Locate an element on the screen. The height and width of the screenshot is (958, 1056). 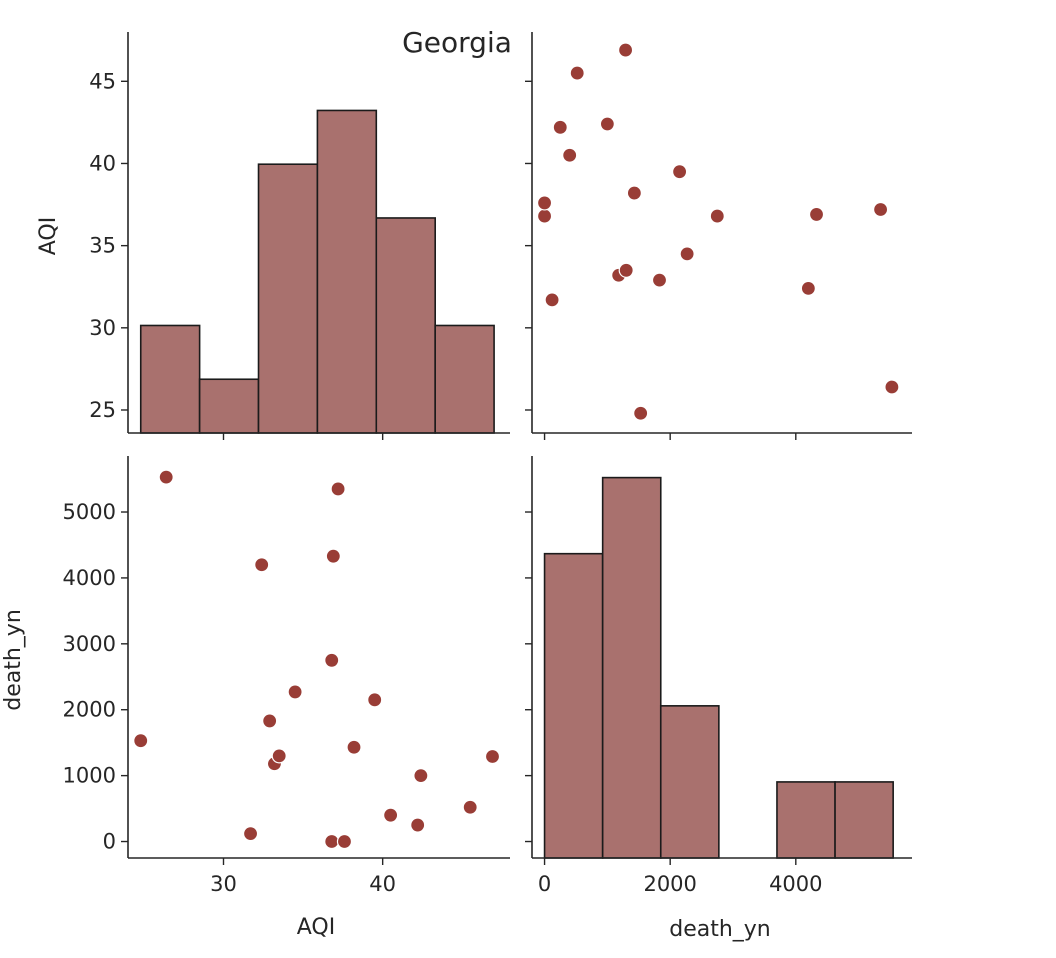
death-vs-aqi-ytick-label-4000: 4000 is located at coordinates (89, 578).